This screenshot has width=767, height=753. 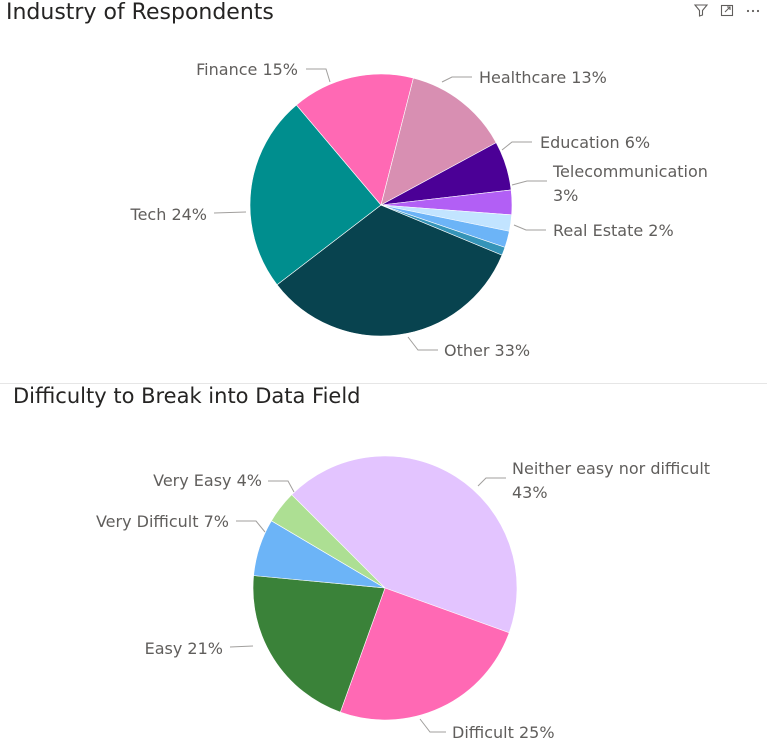 I want to click on data-label-neither-easy-nor-difficult: Neither easy nor difficult 43%, so click(x=611, y=480).